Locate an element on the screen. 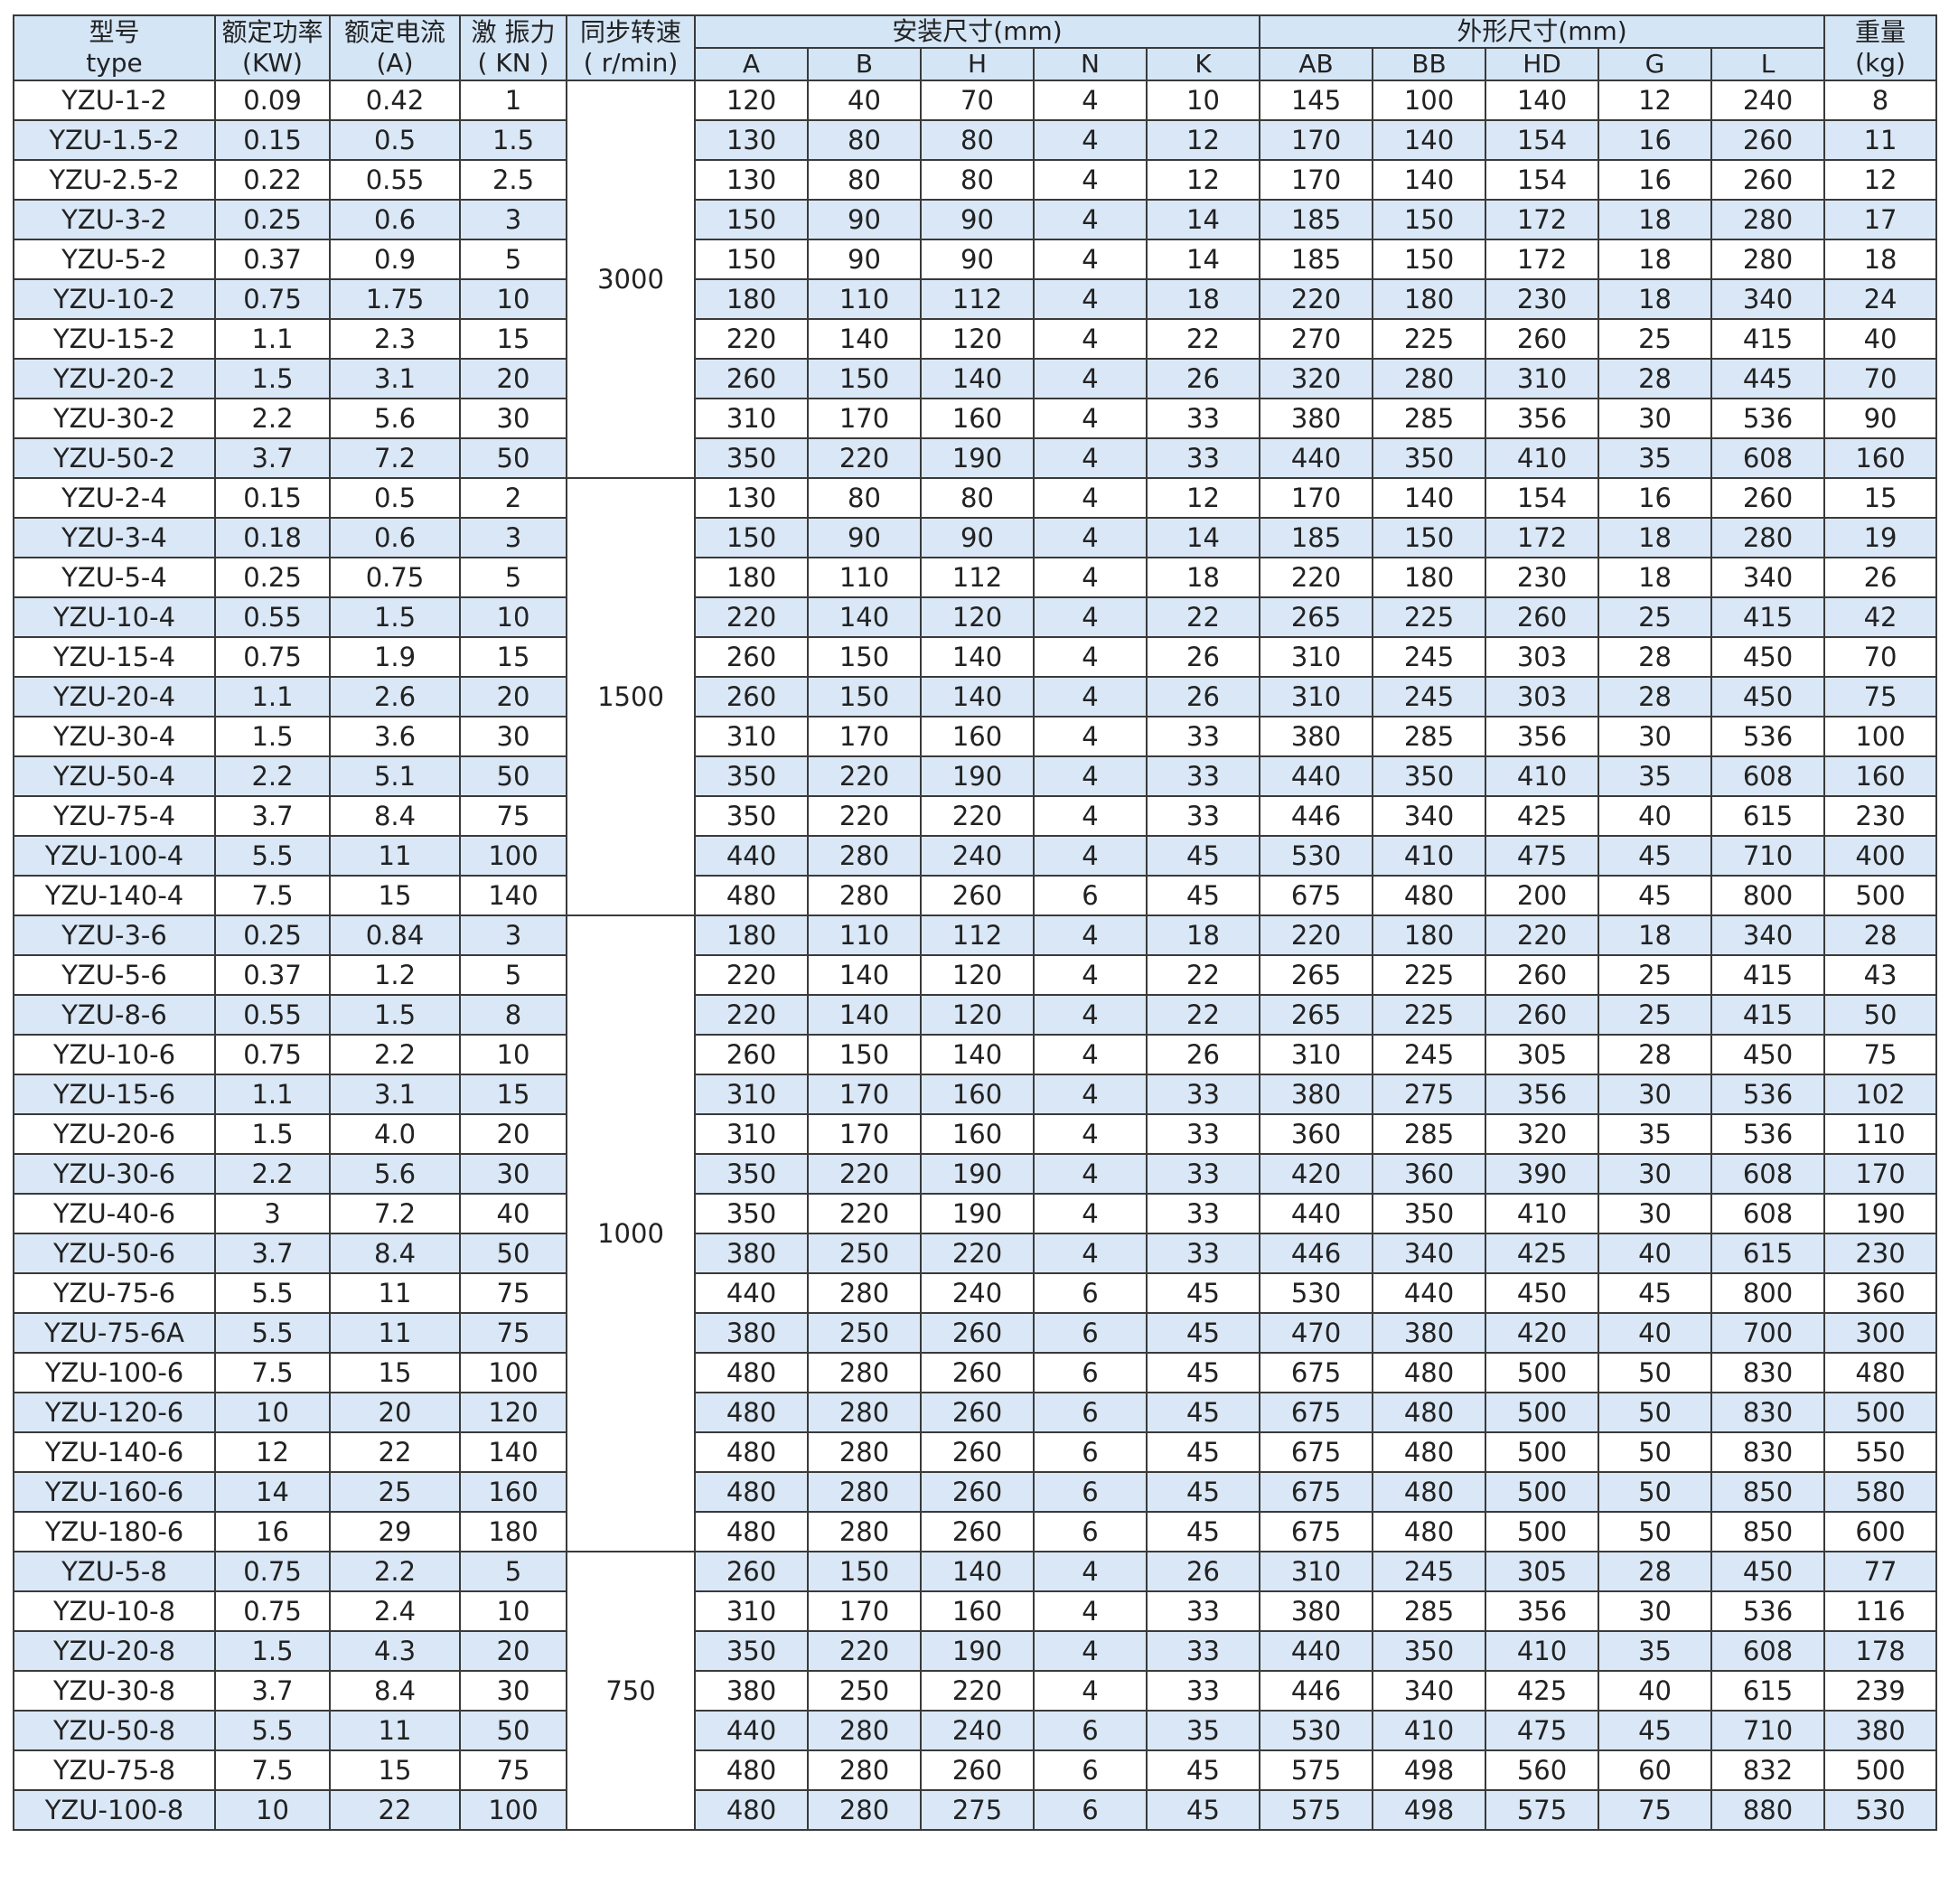  cell: 475 is located at coordinates (1543, 856).